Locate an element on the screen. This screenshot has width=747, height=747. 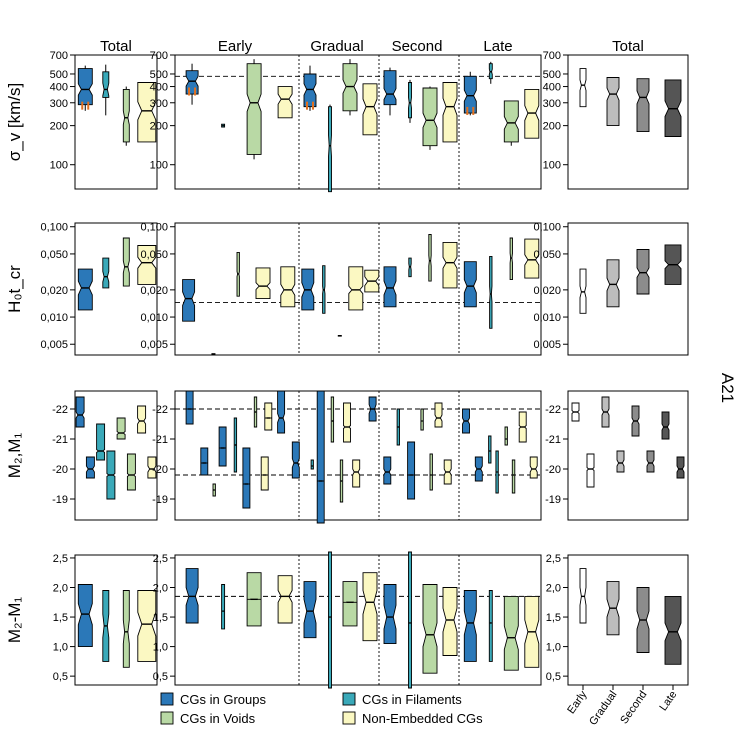
row-label-3: M₂-M₁ is located at coordinates (14, 620).